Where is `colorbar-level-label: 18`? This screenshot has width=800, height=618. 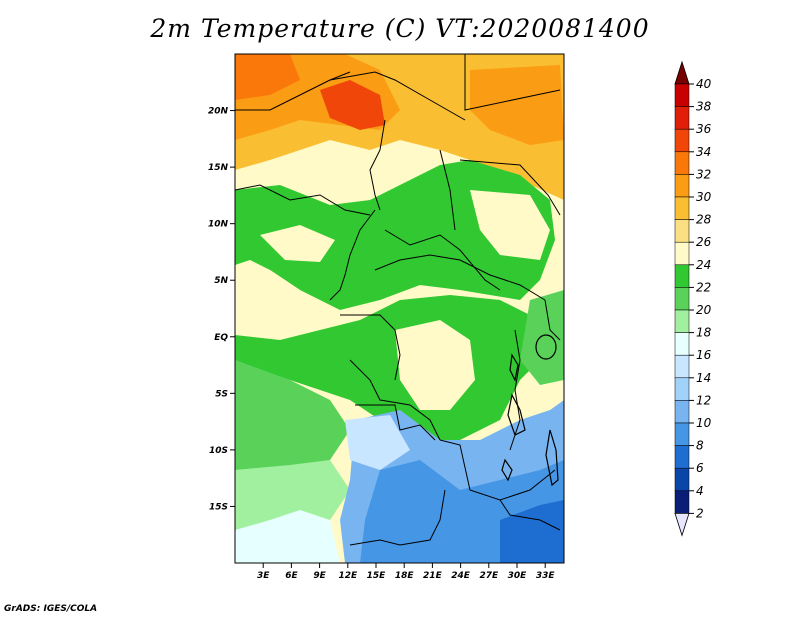 colorbar-level-label: 18 is located at coordinates (704, 333).